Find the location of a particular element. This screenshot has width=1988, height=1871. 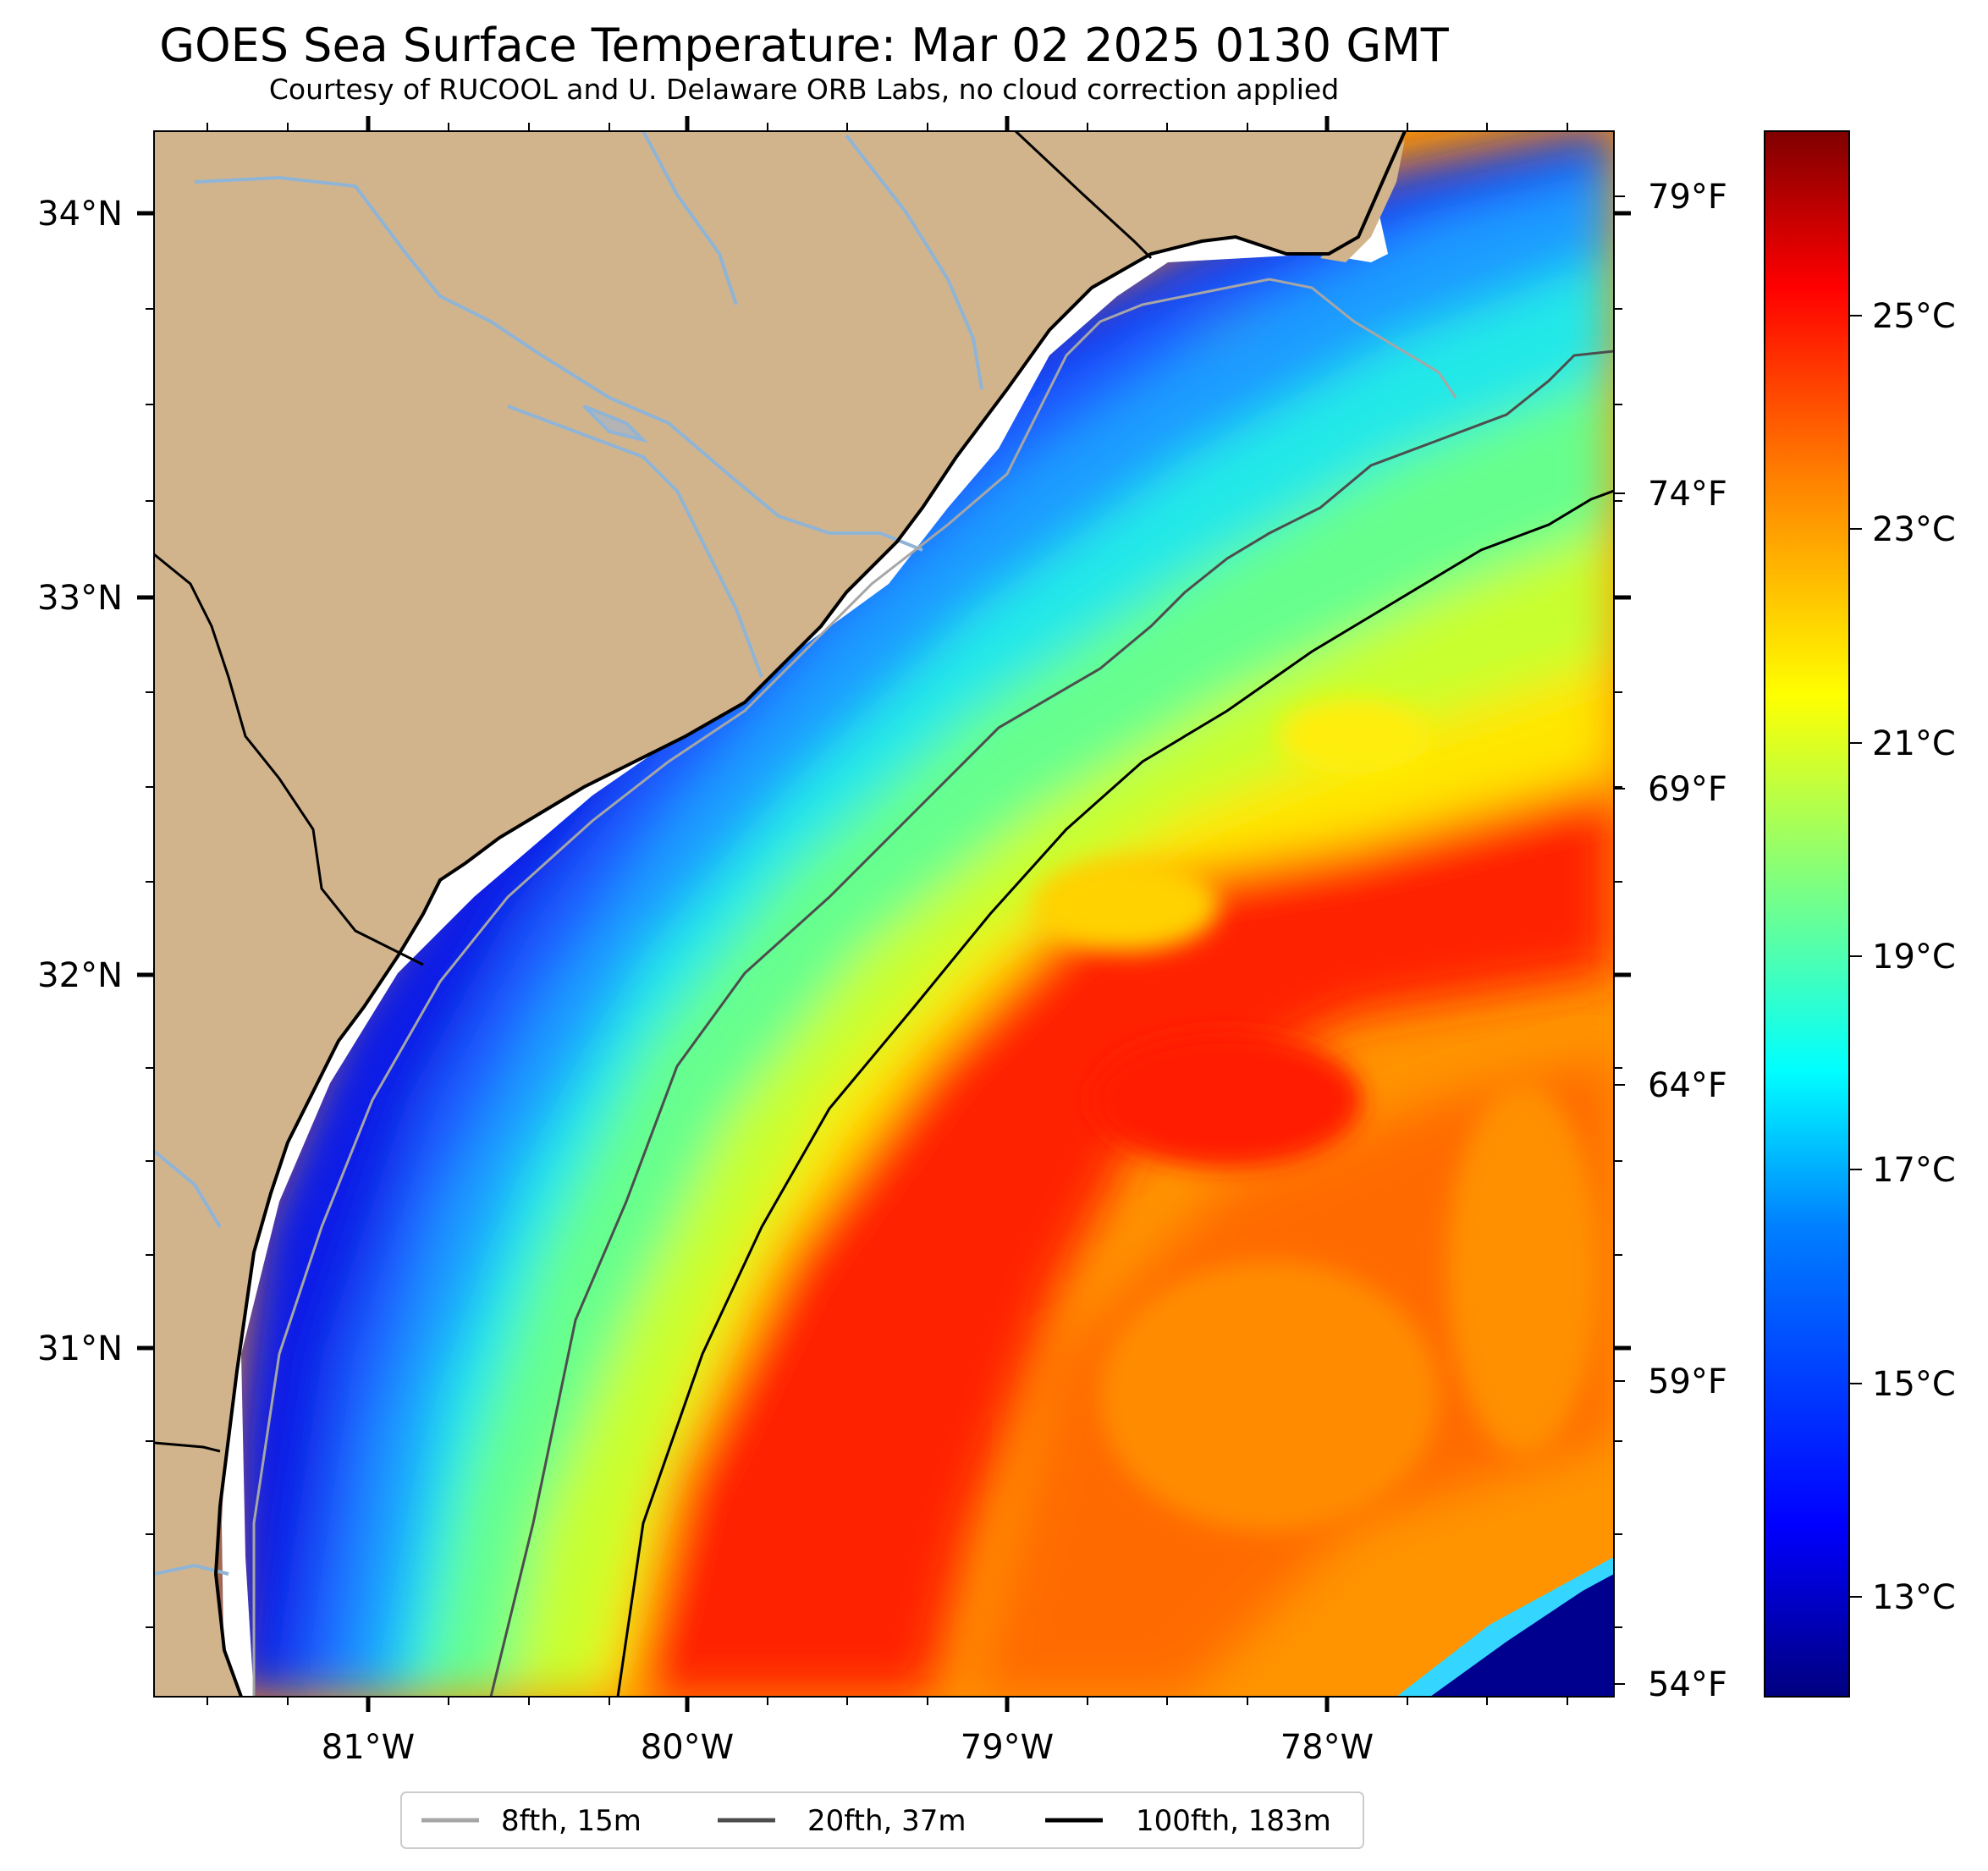

lon-label-81w: 81°W is located at coordinates (368, 1748).